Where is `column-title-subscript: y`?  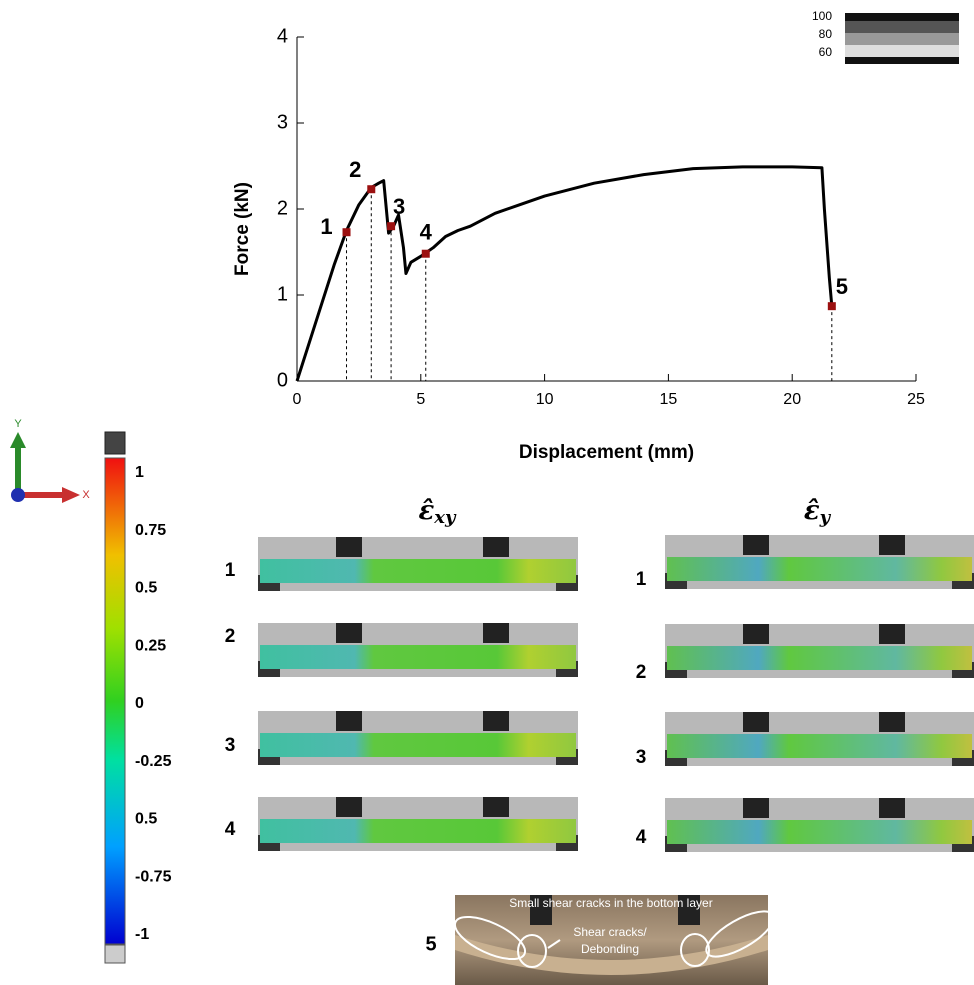 column-title-subscript: y is located at coordinates (825, 517).